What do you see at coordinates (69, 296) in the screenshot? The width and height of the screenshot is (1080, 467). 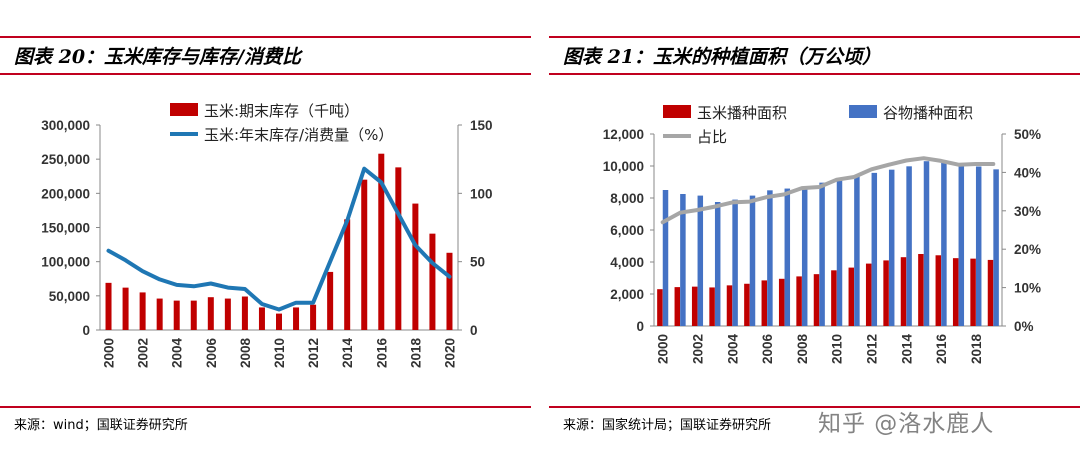 I see `y-left-tick-label: 50,000` at bounding box center [69, 296].